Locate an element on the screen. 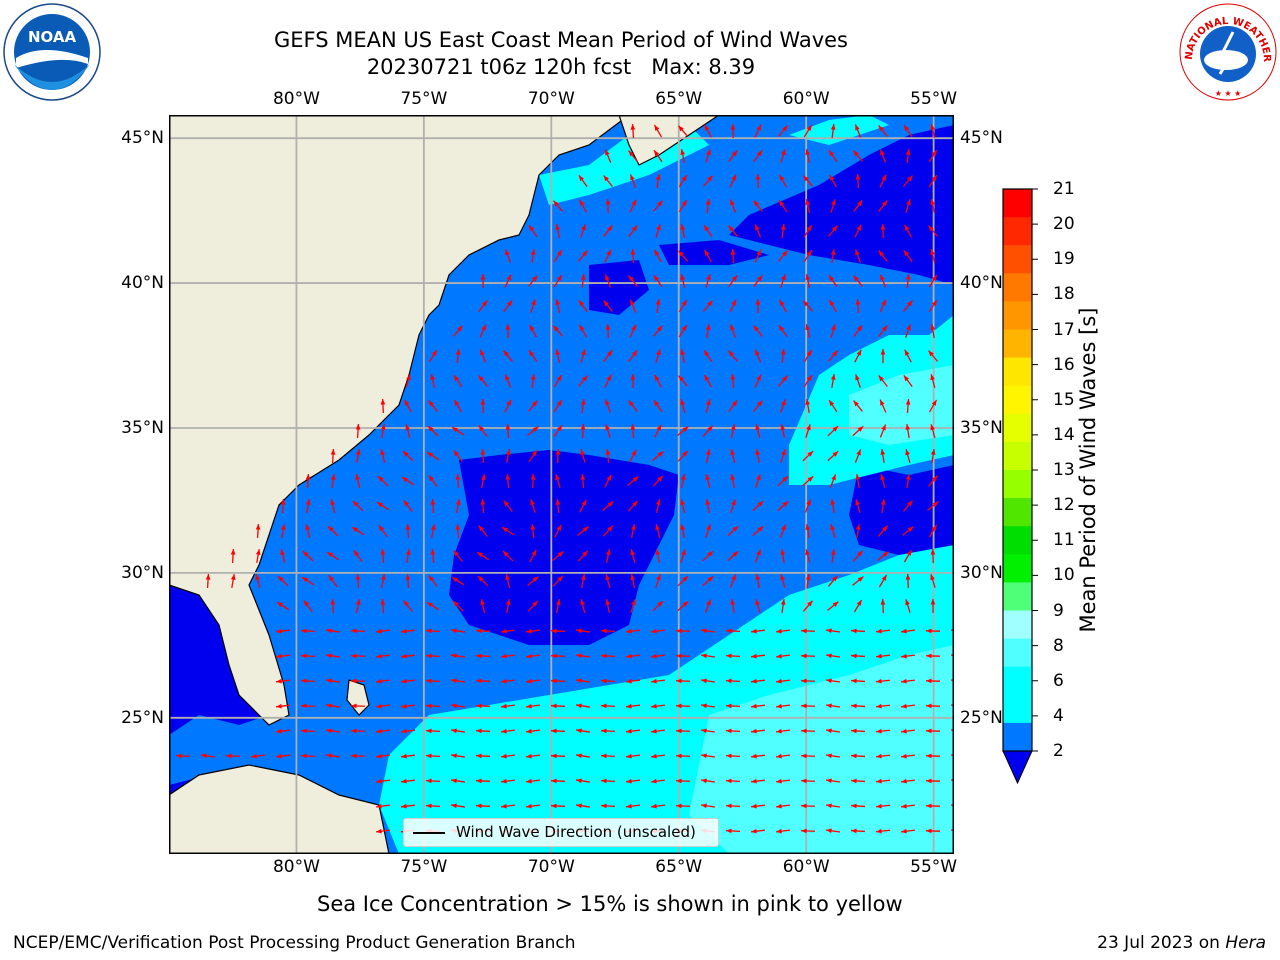  footer-date-text: 23 Jul 2023 on is located at coordinates (1161, 943).